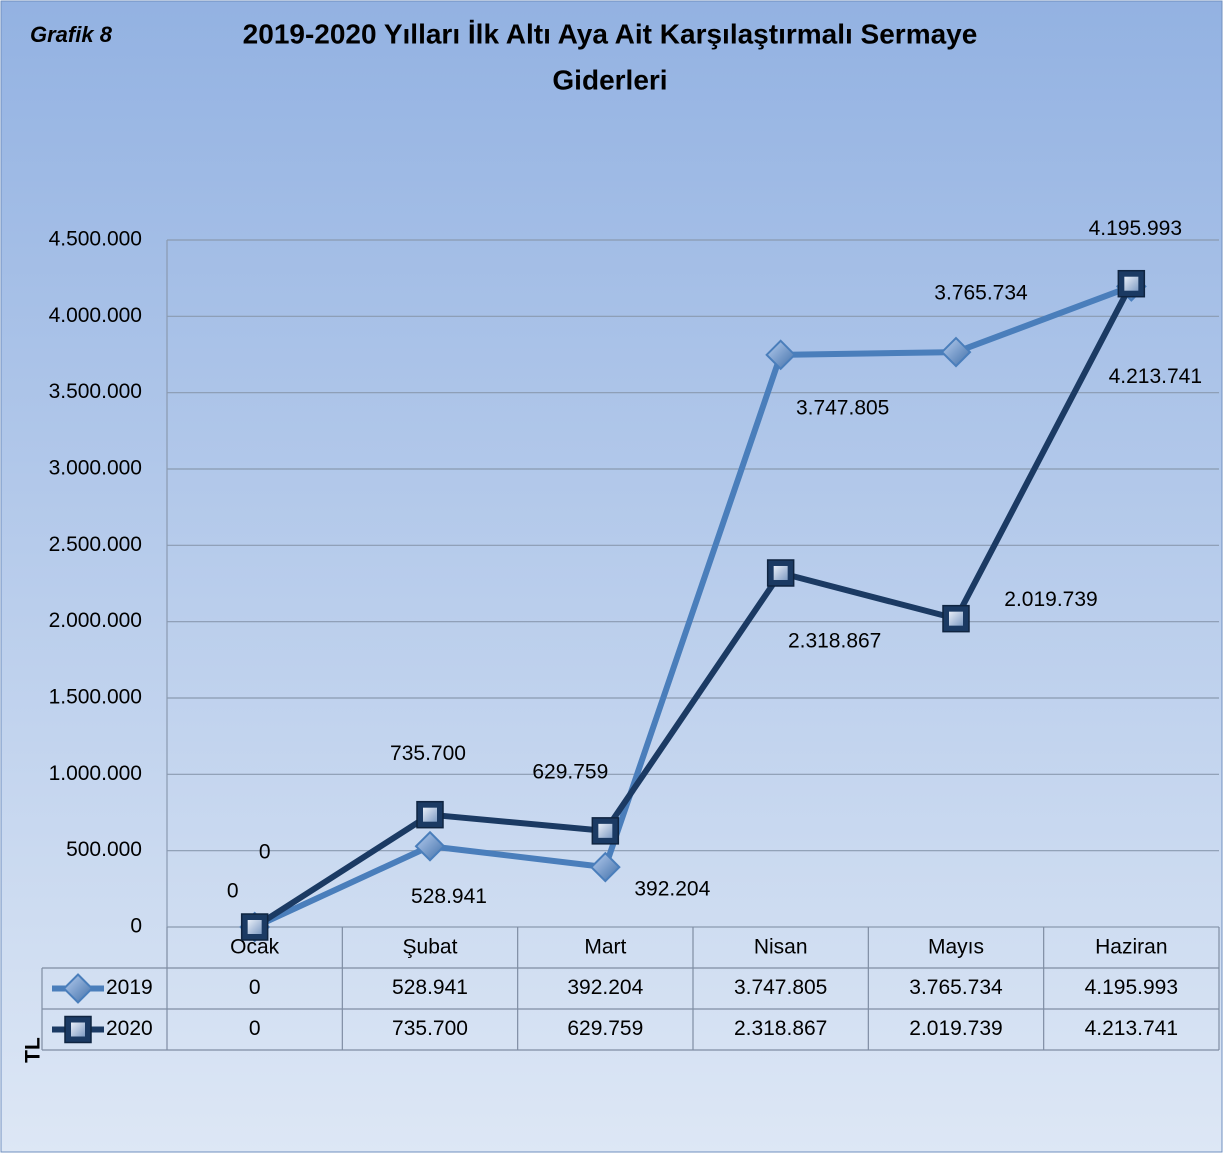  What do you see at coordinates (95, 468) in the screenshot?
I see `y-tick-label: 3.000.000` at bounding box center [95, 468].